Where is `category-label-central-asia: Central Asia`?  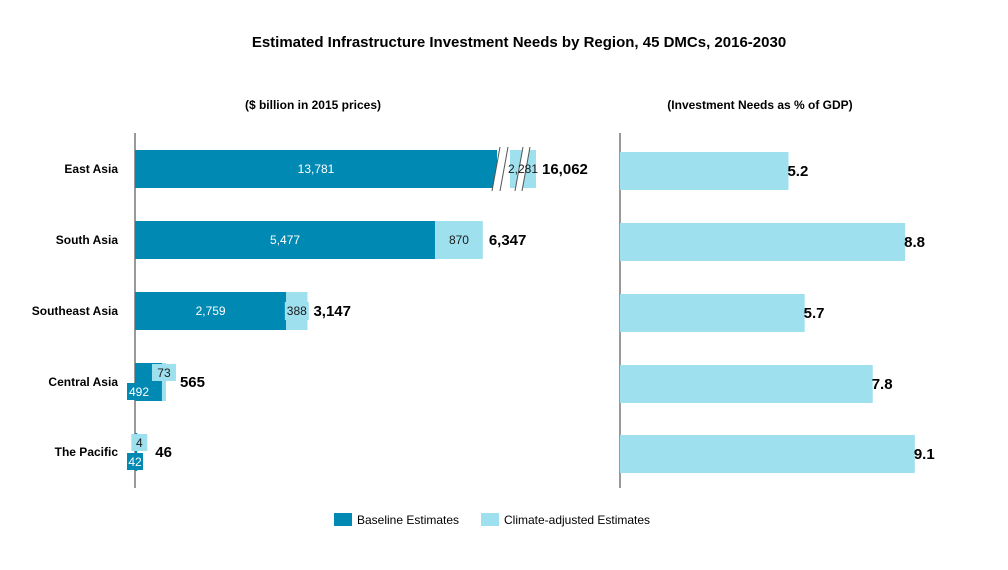 category-label-central-asia: Central Asia is located at coordinates (83, 382).